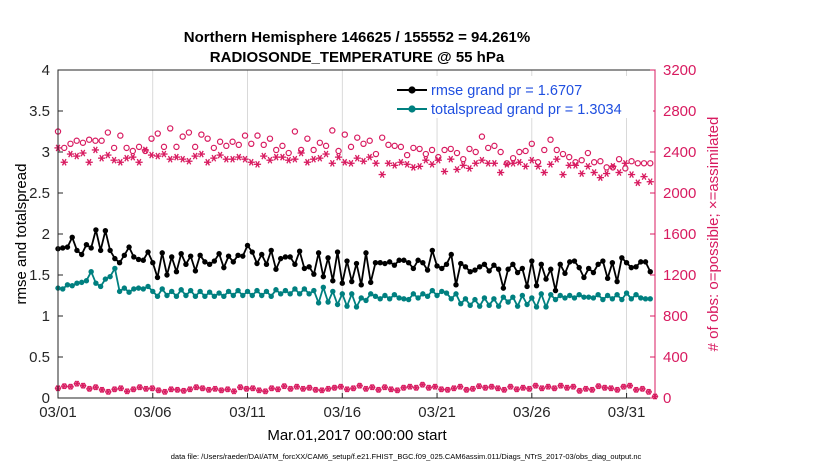 The width and height of the screenshot is (830, 470). I want to click on x-tick-label: 03/01, so click(58, 412).